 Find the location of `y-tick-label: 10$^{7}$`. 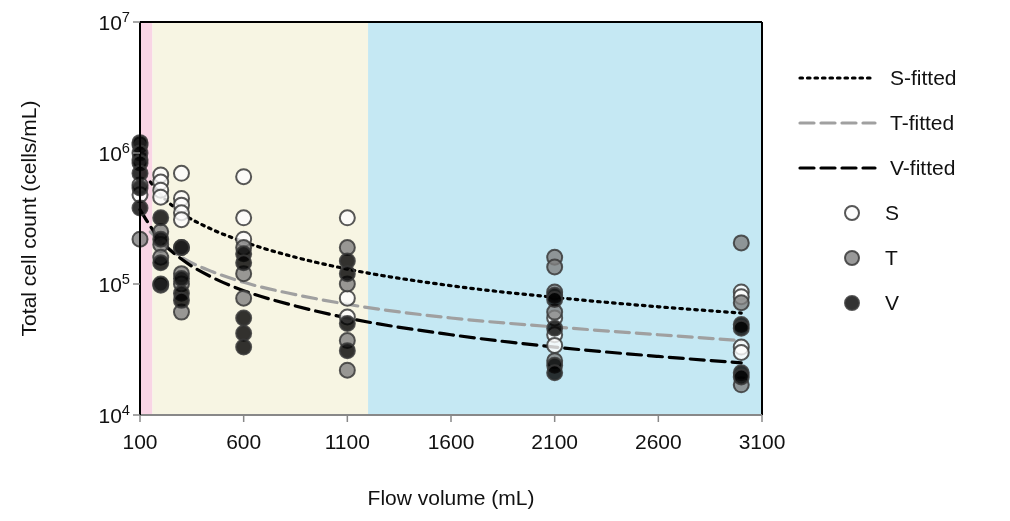

y-tick-label: 10$^{7}$ is located at coordinates (114, 21).